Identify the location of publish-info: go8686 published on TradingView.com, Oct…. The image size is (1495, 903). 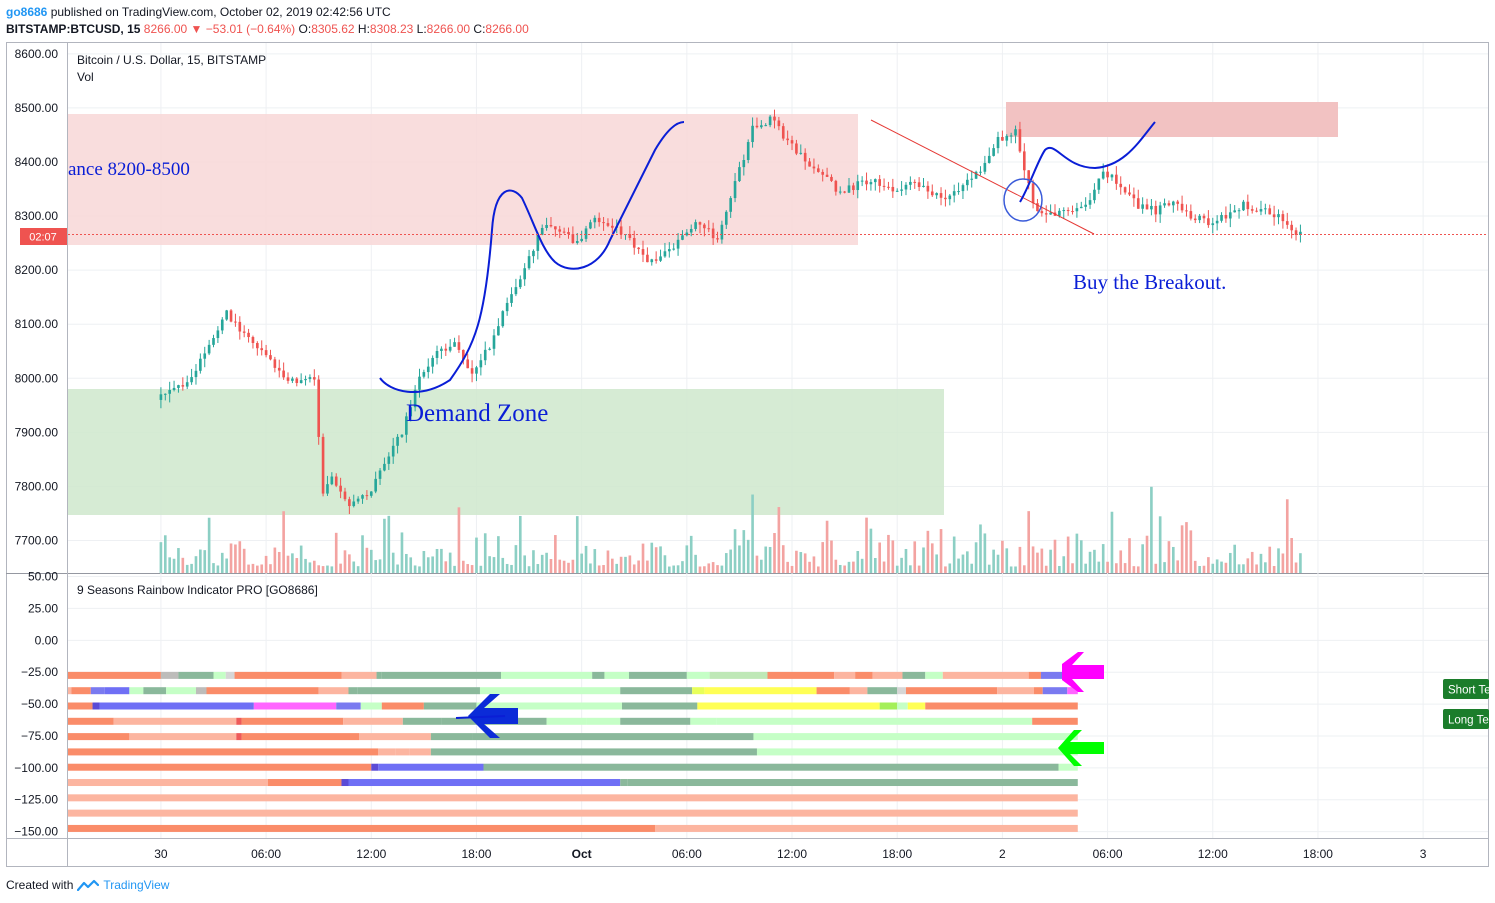
(198, 12).